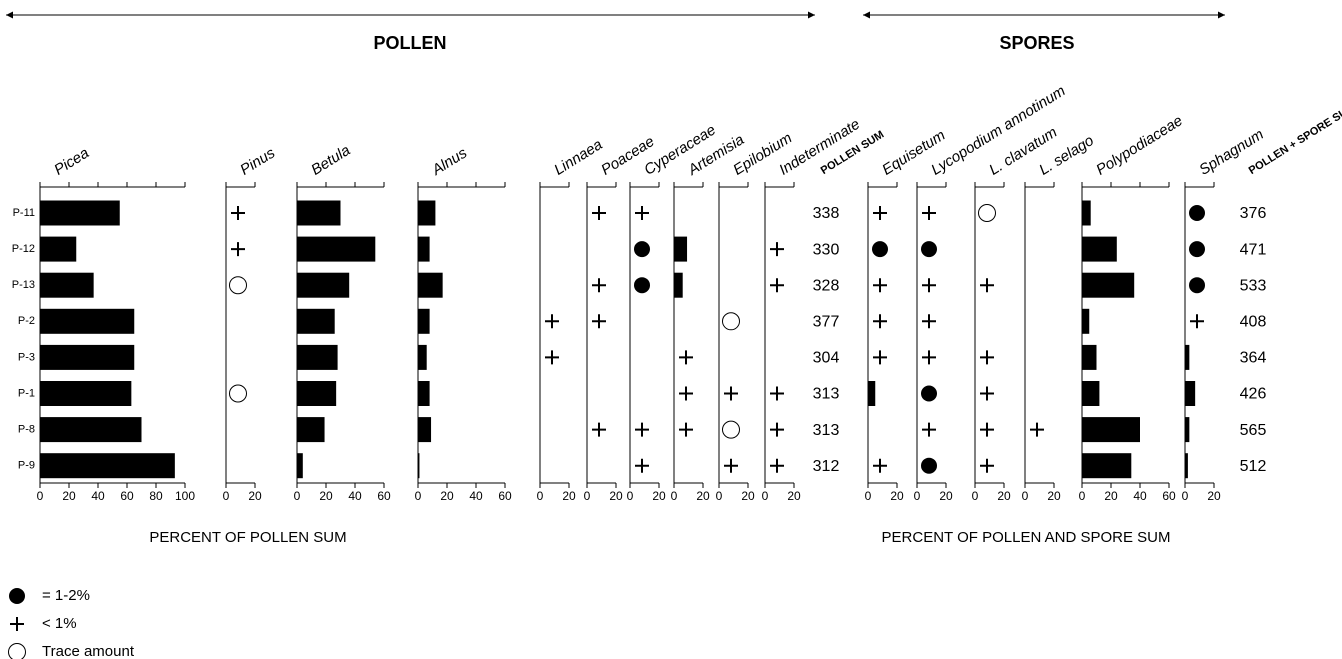 Image resolution: width=1342 pixels, height=659 pixels. What do you see at coordinates (409, 43) in the screenshot?
I see `group-label: POLLEN` at bounding box center [409, 43].